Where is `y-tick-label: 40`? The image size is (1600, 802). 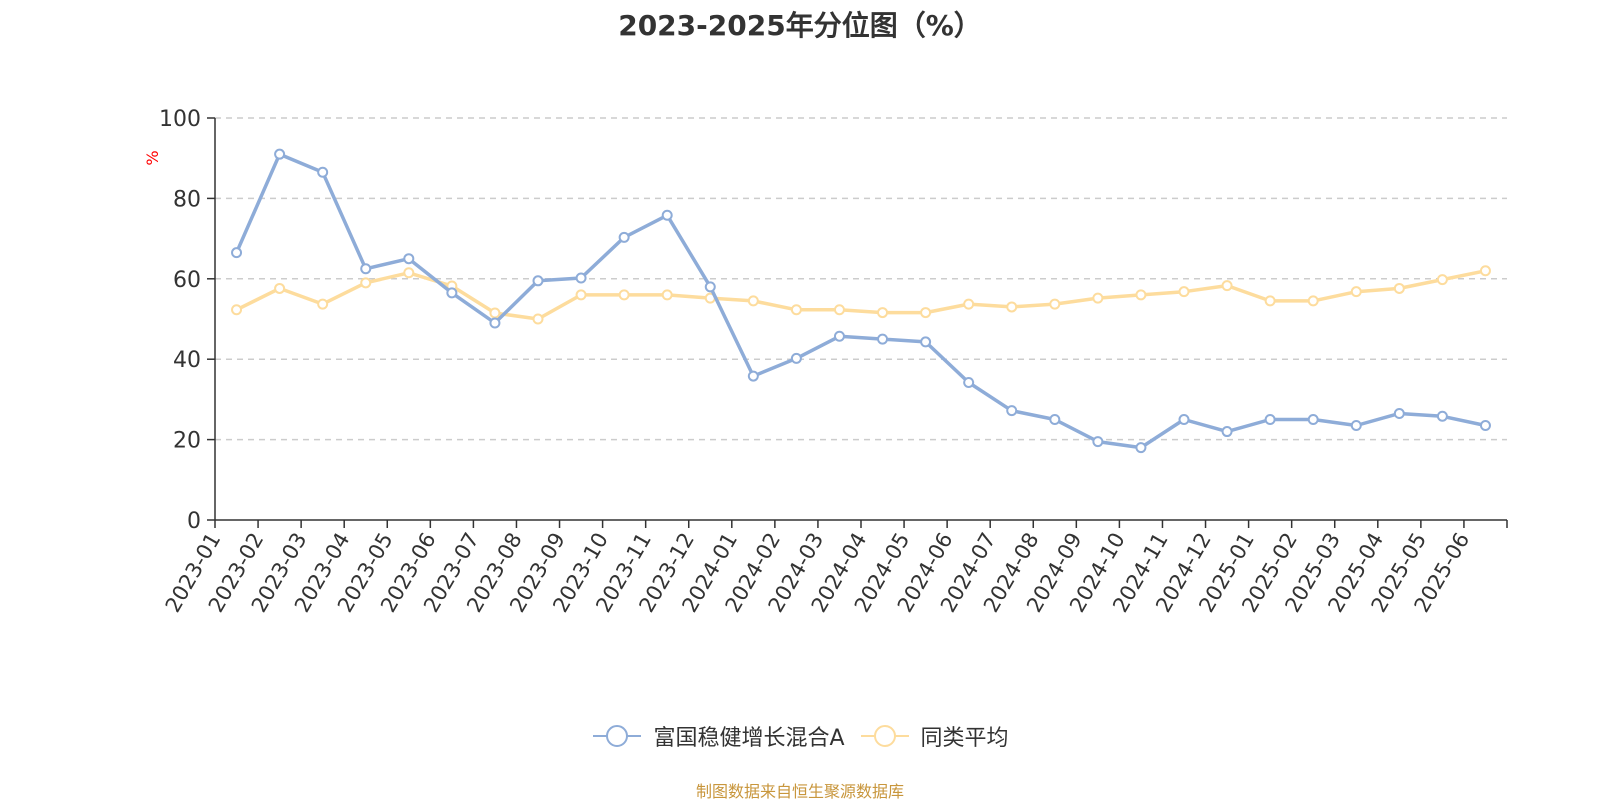
y-tick-label: 40 is located at coordinates (187, 360).